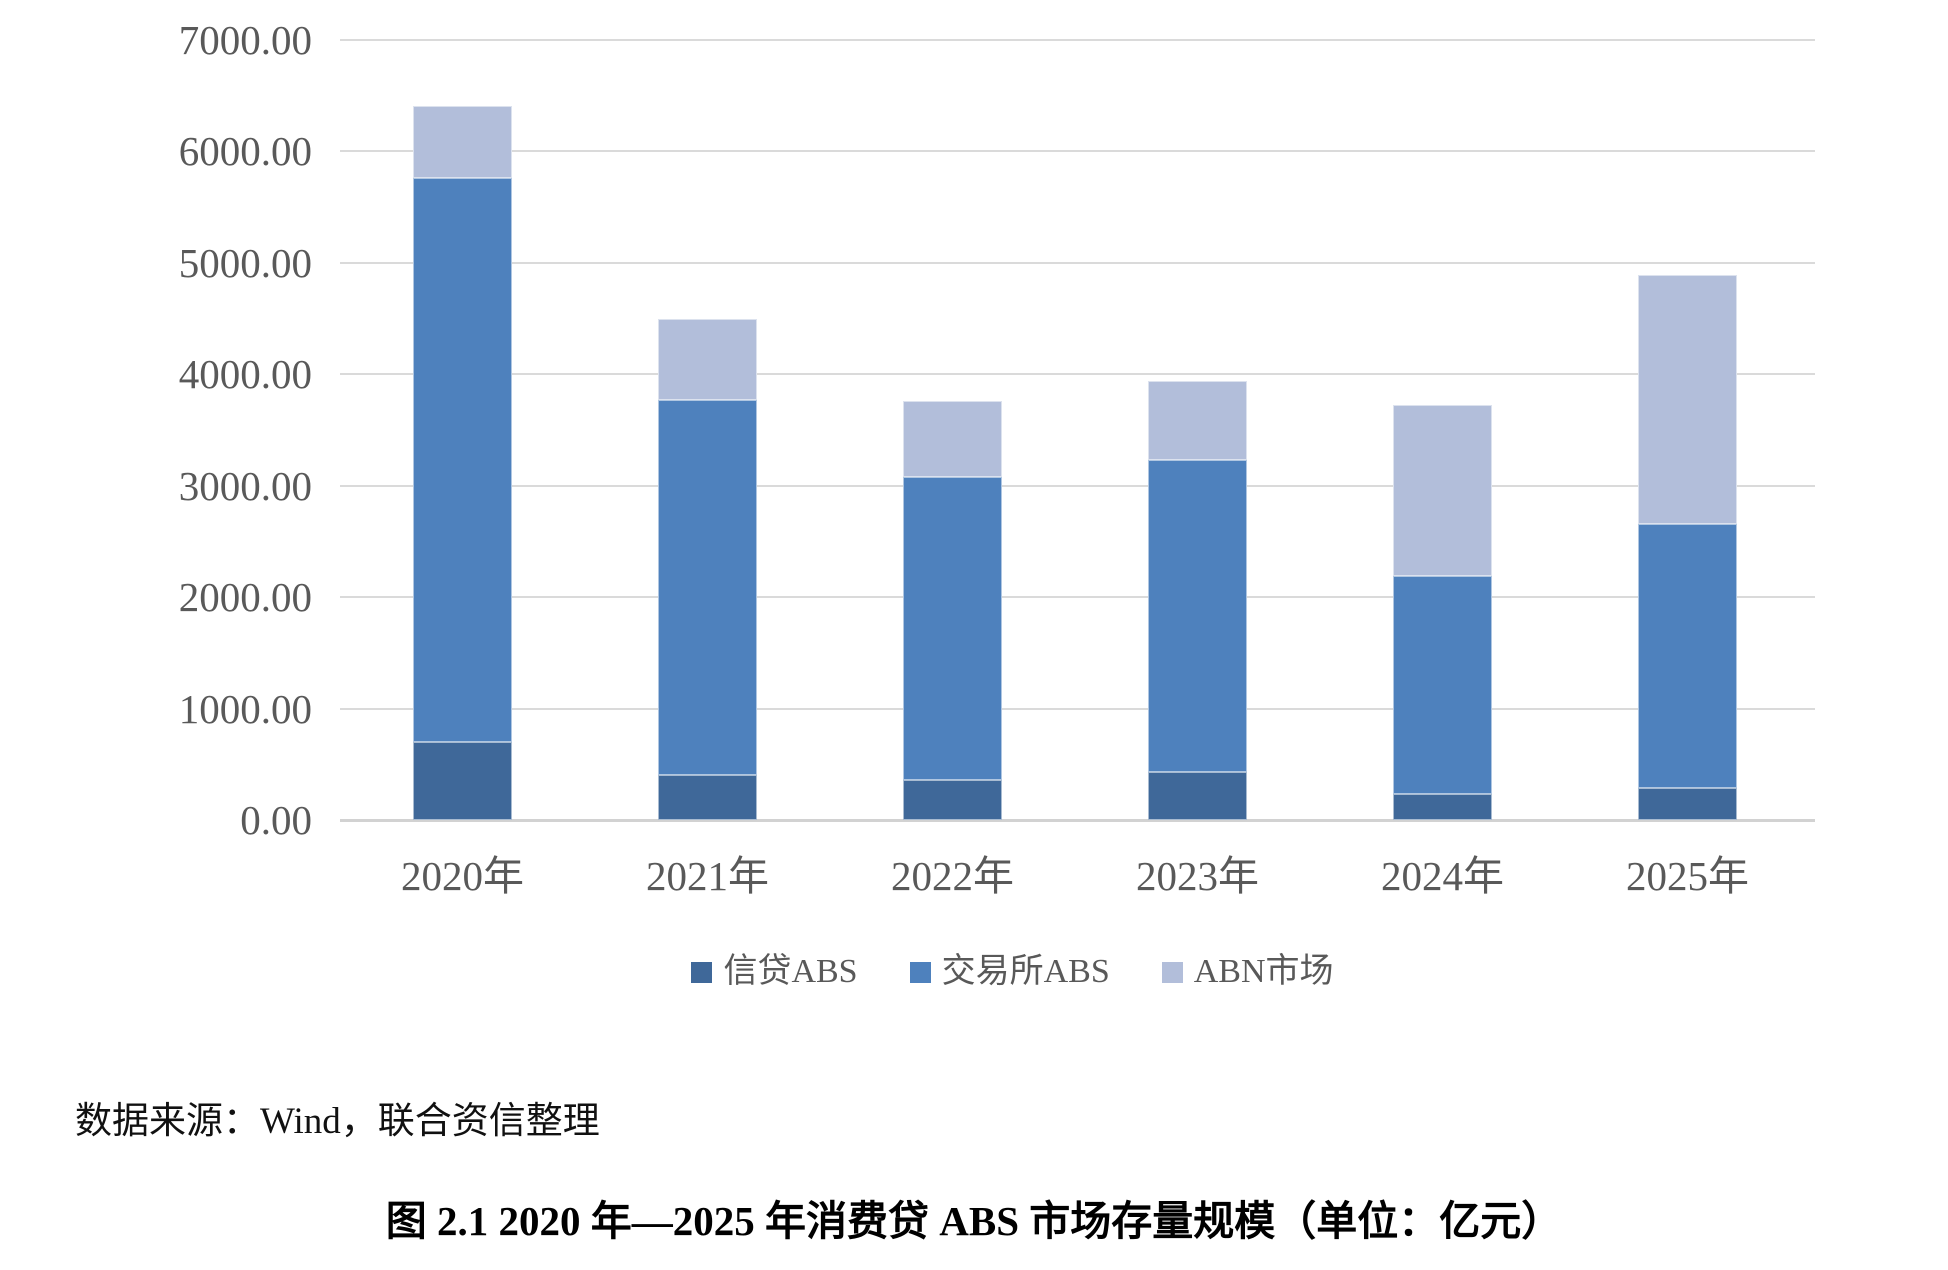  What do you see at coordinates (245, 485) in the screenshot?
I see `y-tick-label: 3000.00` at bounding box center [245, 485].